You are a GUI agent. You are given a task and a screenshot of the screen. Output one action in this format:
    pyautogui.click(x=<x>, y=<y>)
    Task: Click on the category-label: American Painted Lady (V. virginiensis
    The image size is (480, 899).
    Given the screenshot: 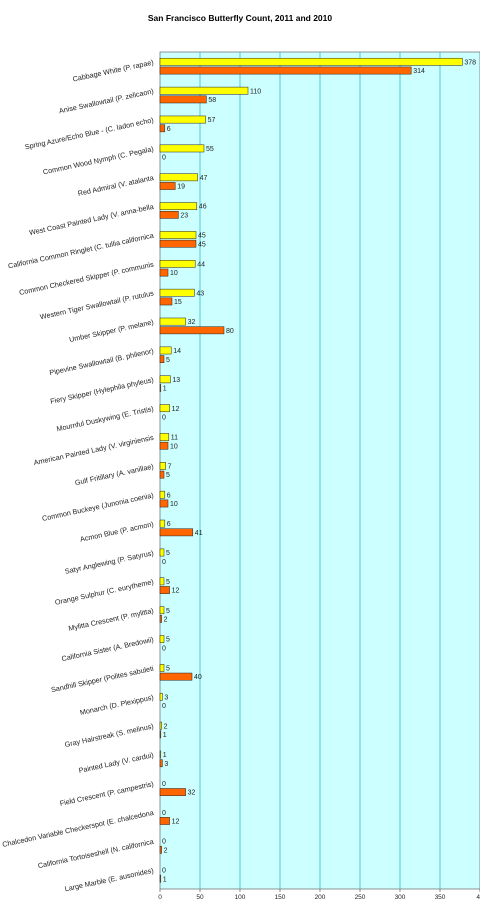 What is the action you would take?
    pyautogui.click(x=94, y=450)
    